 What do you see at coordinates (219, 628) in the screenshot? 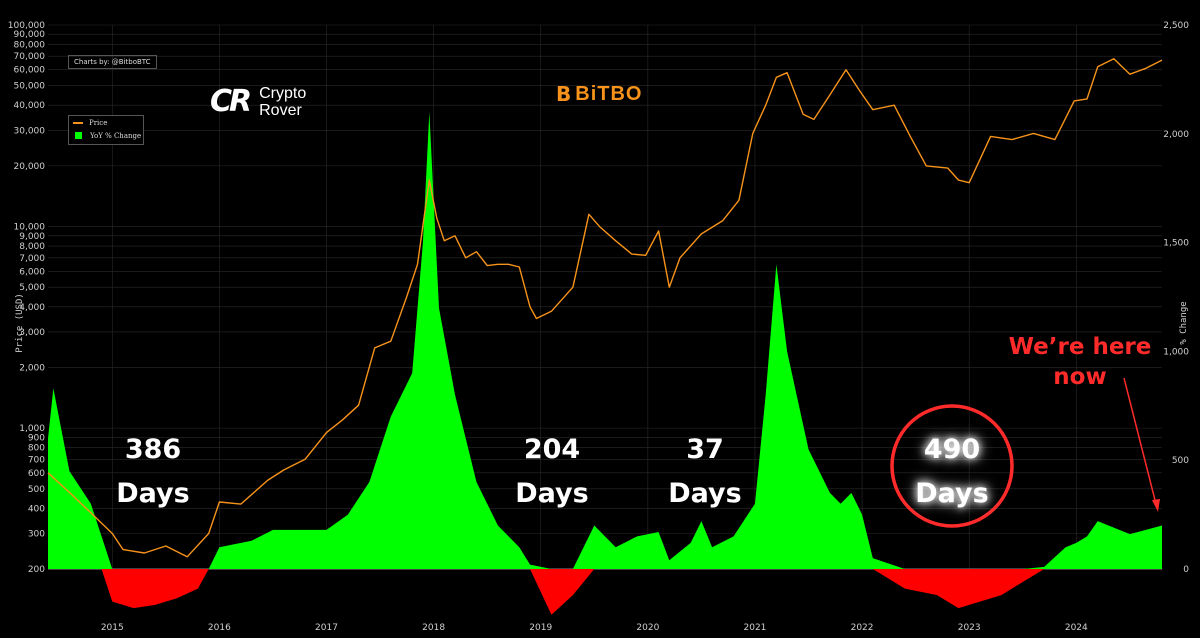
I see `x-tick-label: 2016` at bounding box center [219, 628].